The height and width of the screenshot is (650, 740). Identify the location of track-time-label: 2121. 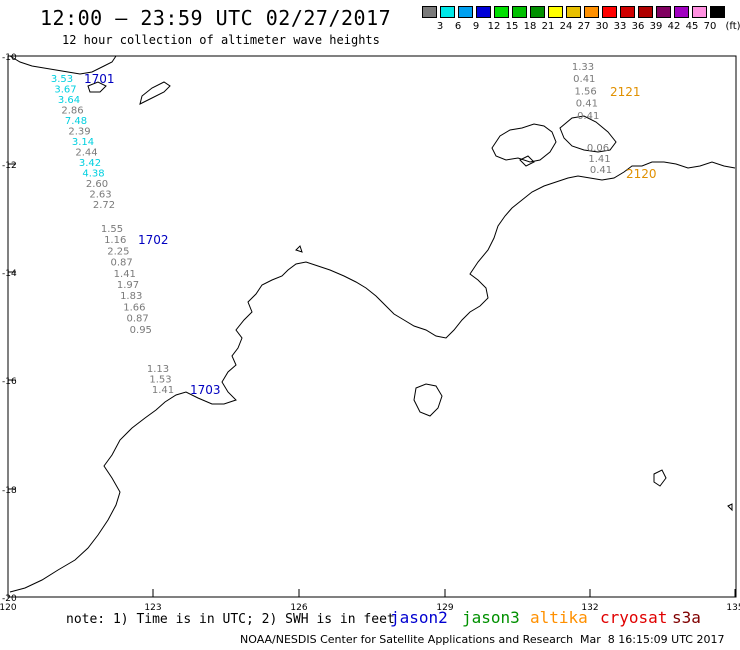
(625, 92).